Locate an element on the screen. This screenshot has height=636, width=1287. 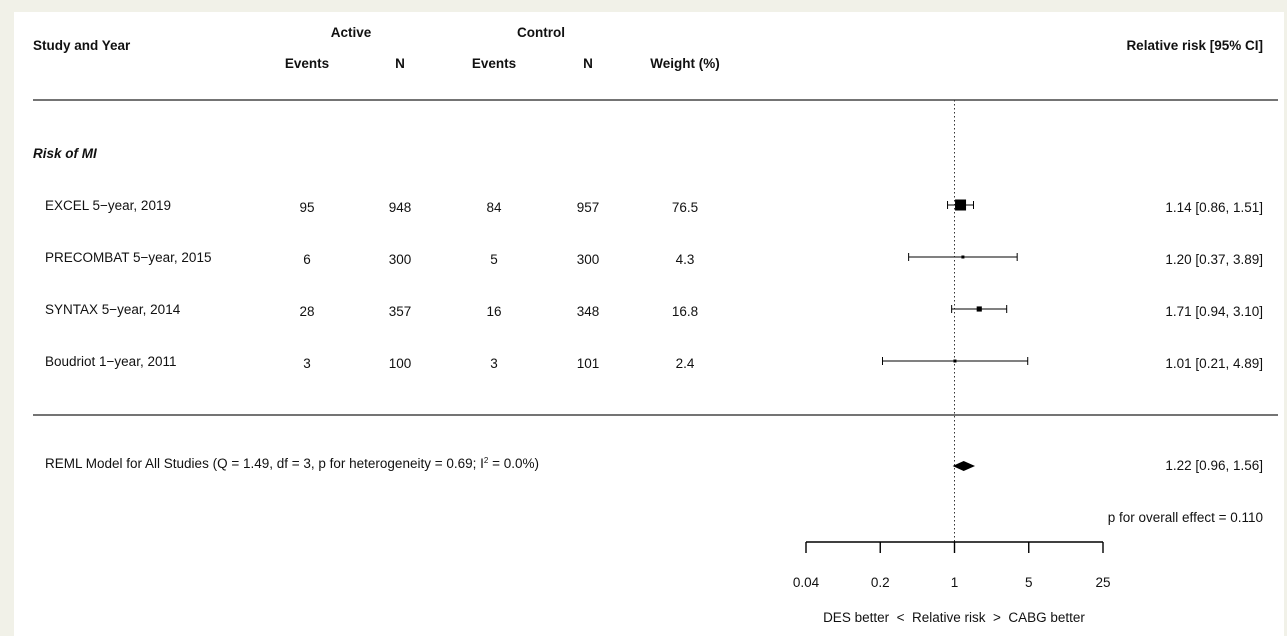
control-n: 957 is located at coordinates (588, 207).